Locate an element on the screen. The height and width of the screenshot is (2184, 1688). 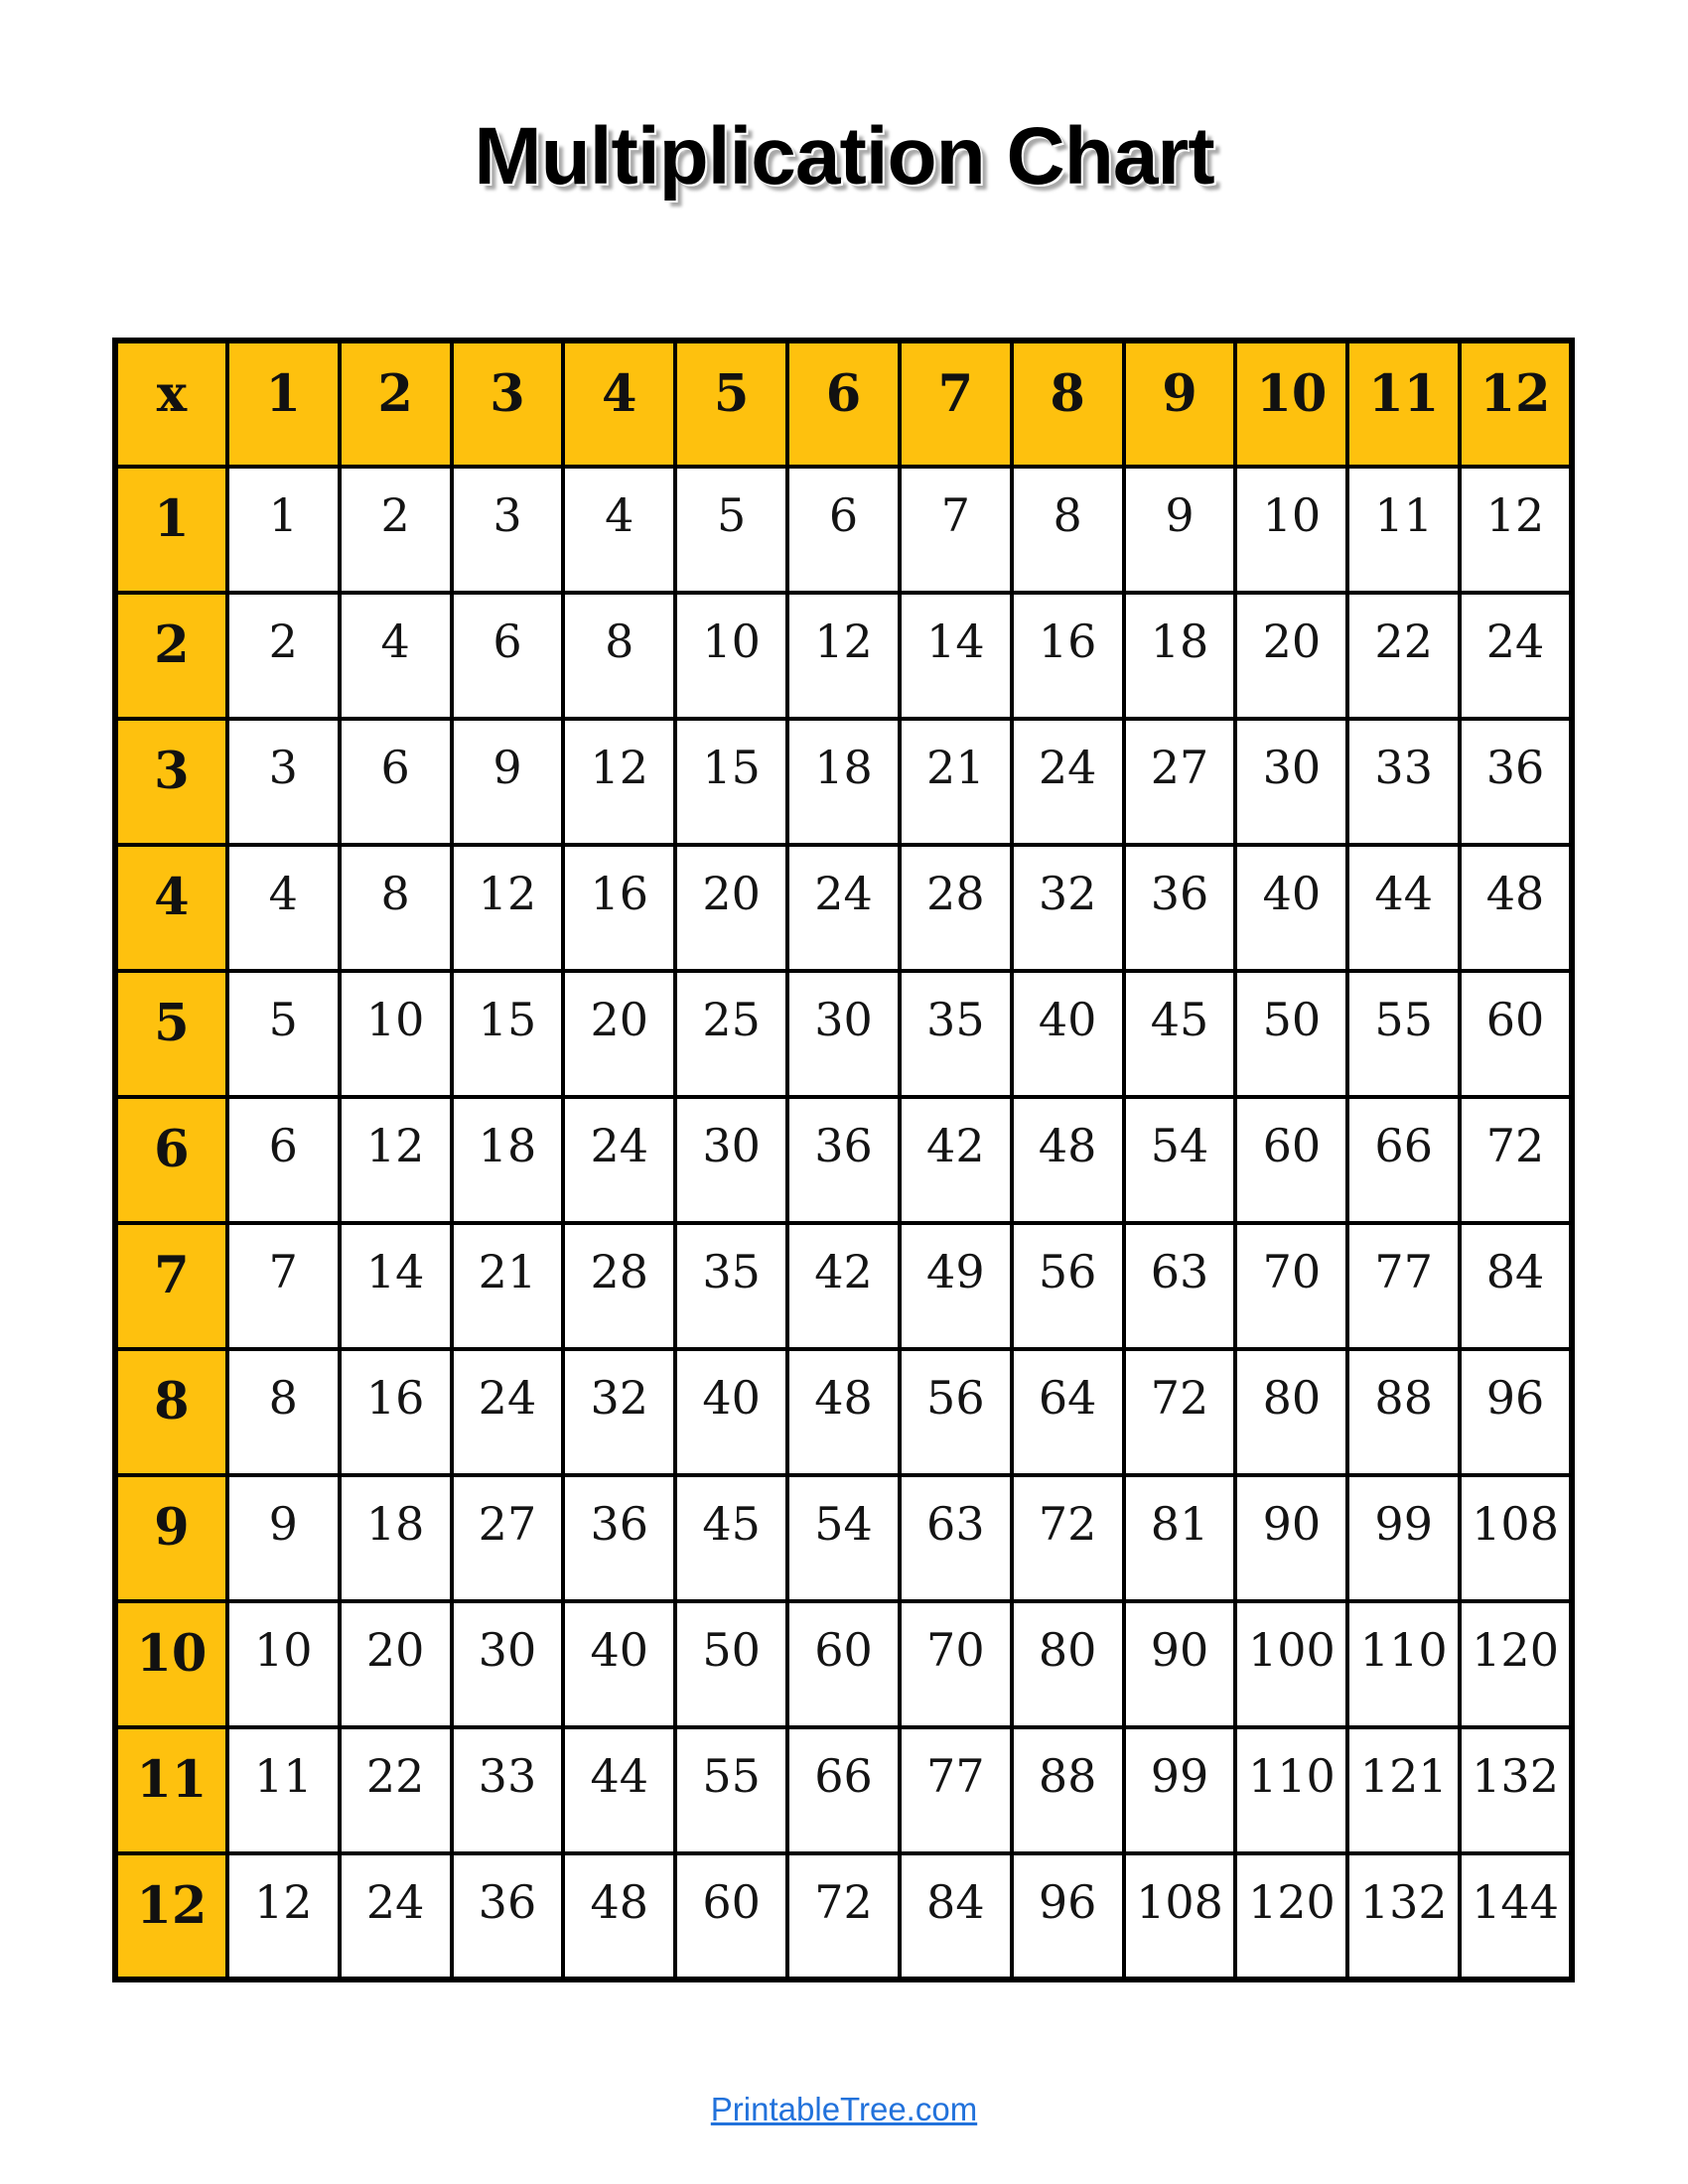
footer: PrintableTree.com is located at coordinates (844, 2109).